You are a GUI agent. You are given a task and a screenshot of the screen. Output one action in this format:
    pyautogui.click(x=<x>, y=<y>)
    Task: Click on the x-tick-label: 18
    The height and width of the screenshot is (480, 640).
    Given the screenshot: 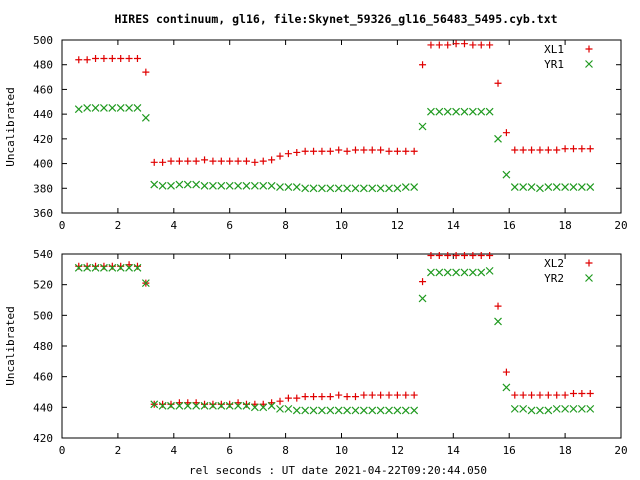 What is the action you would take?
    pyautogui.click(x=564, y=225)
    